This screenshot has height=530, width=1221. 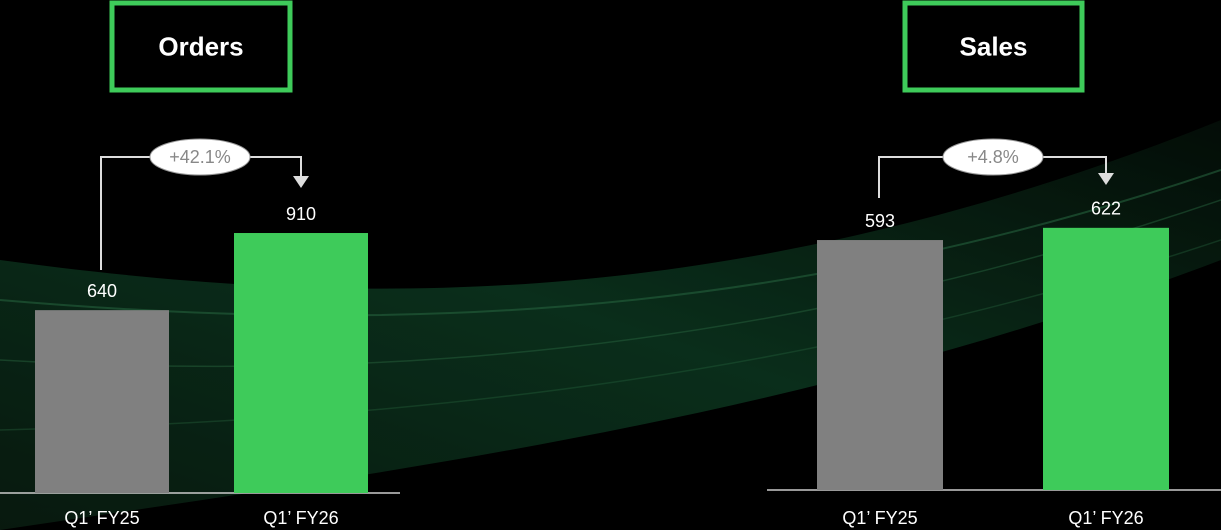 I want to click on value-label: 640, so click(x=102, y=291).